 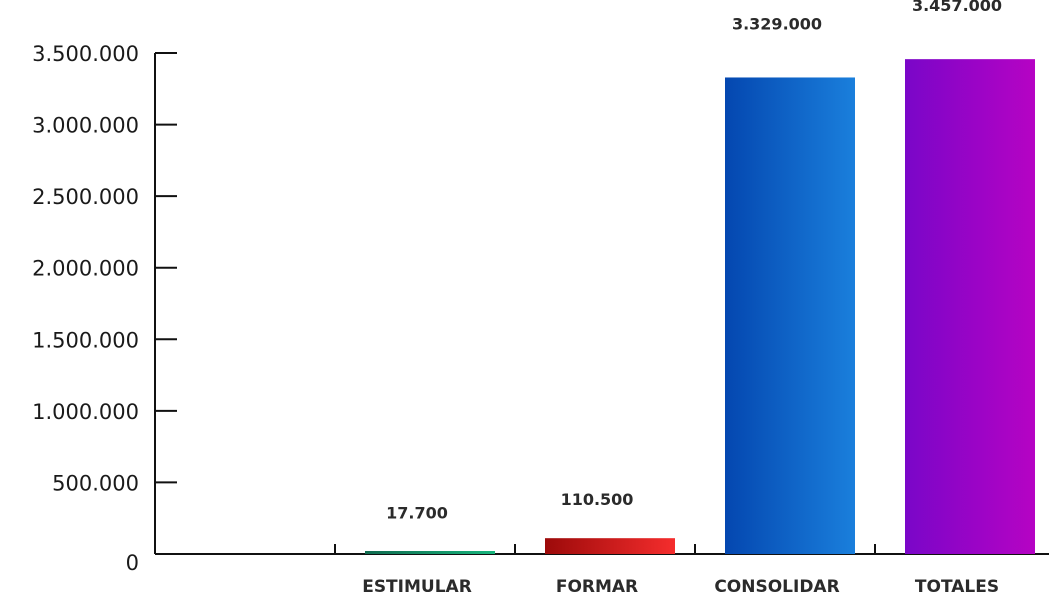 I want to click on category-label: ESTIMULAR, so click(x=417, y=587).